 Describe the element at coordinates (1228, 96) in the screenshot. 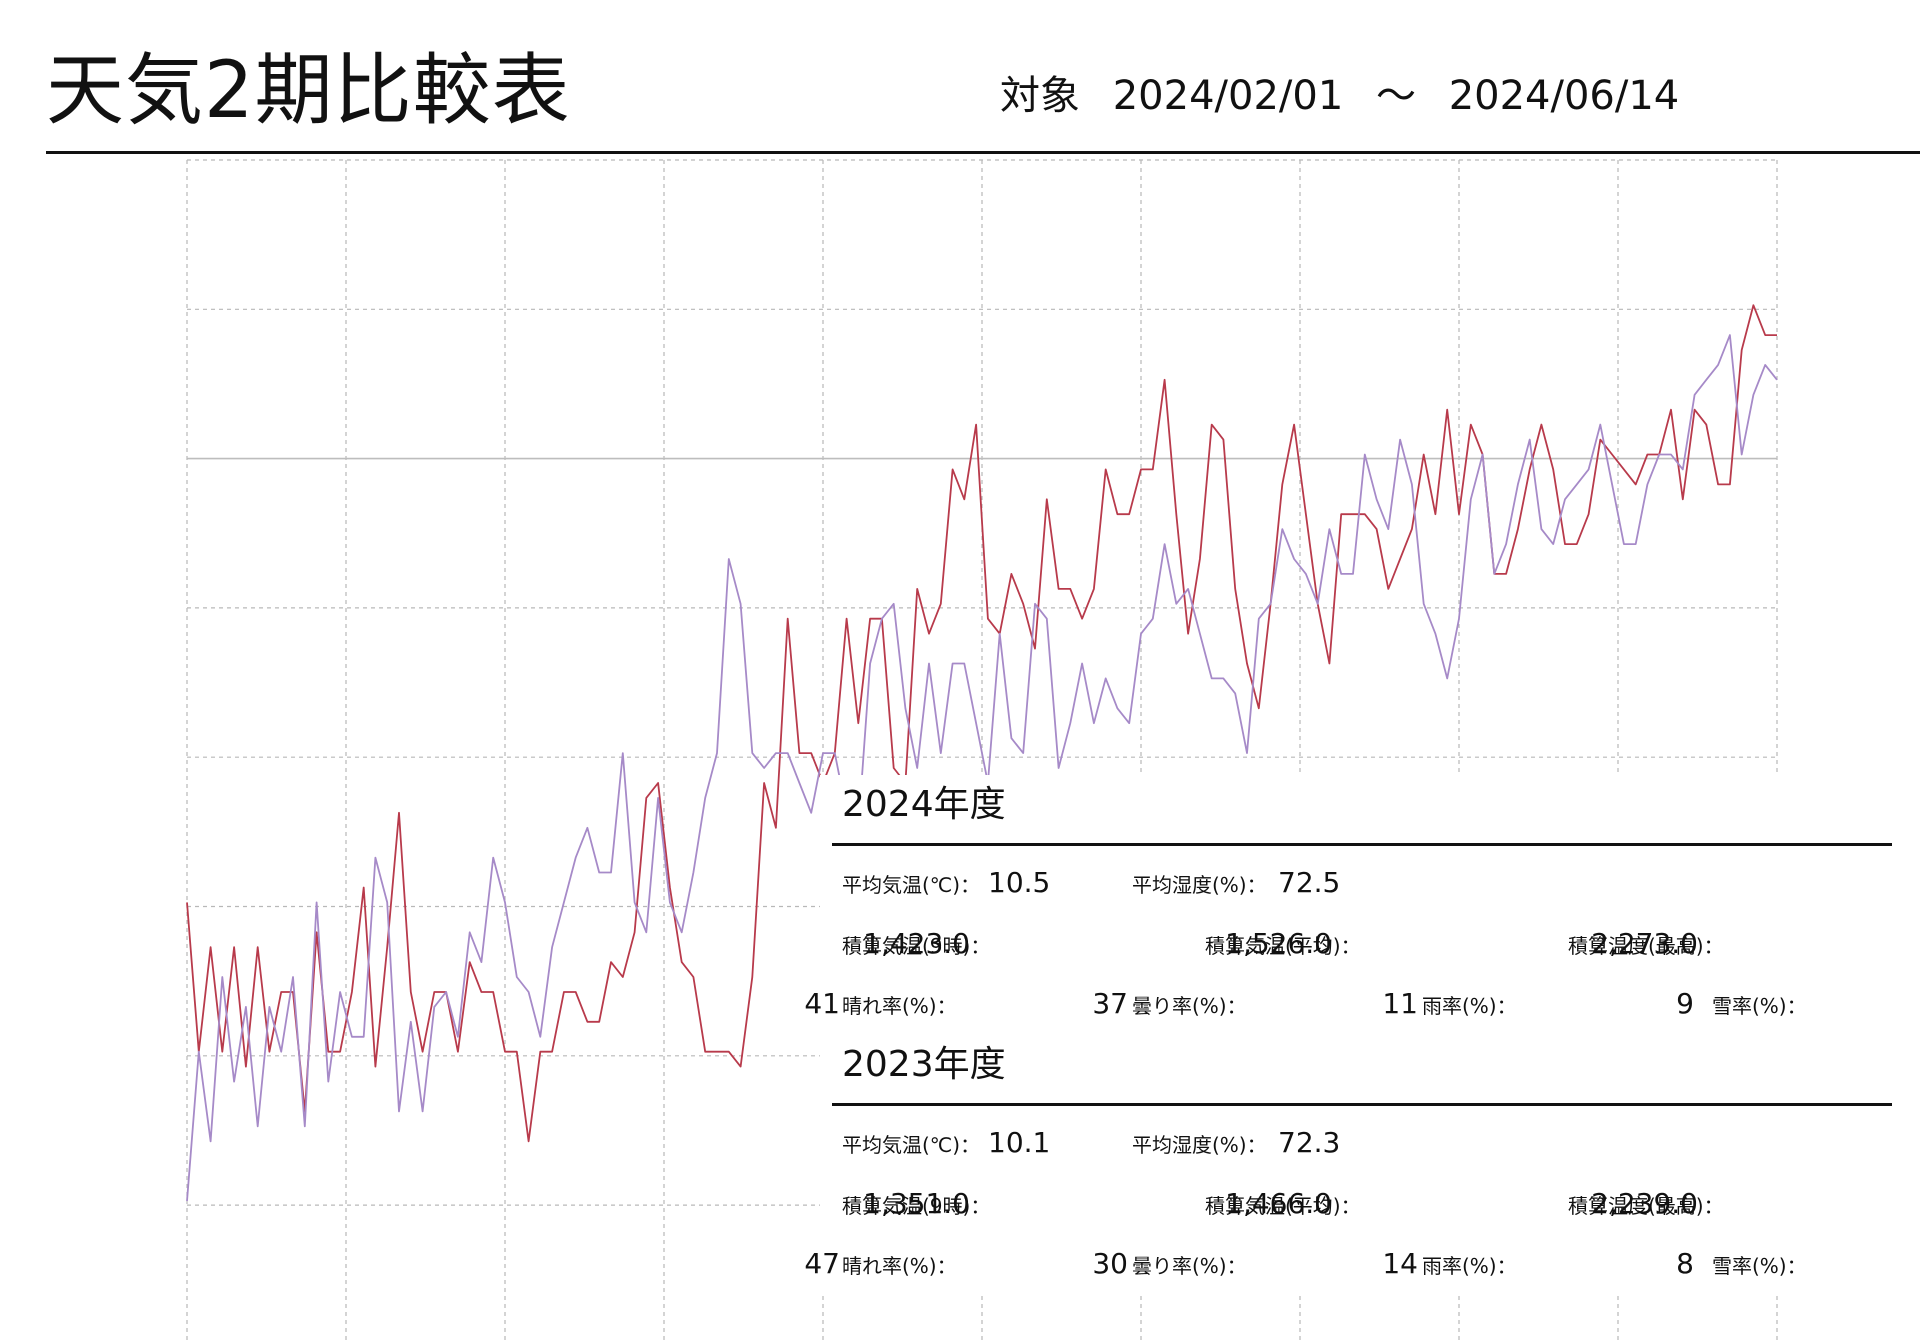

I see `range-start: 2024/02/01` at that location.